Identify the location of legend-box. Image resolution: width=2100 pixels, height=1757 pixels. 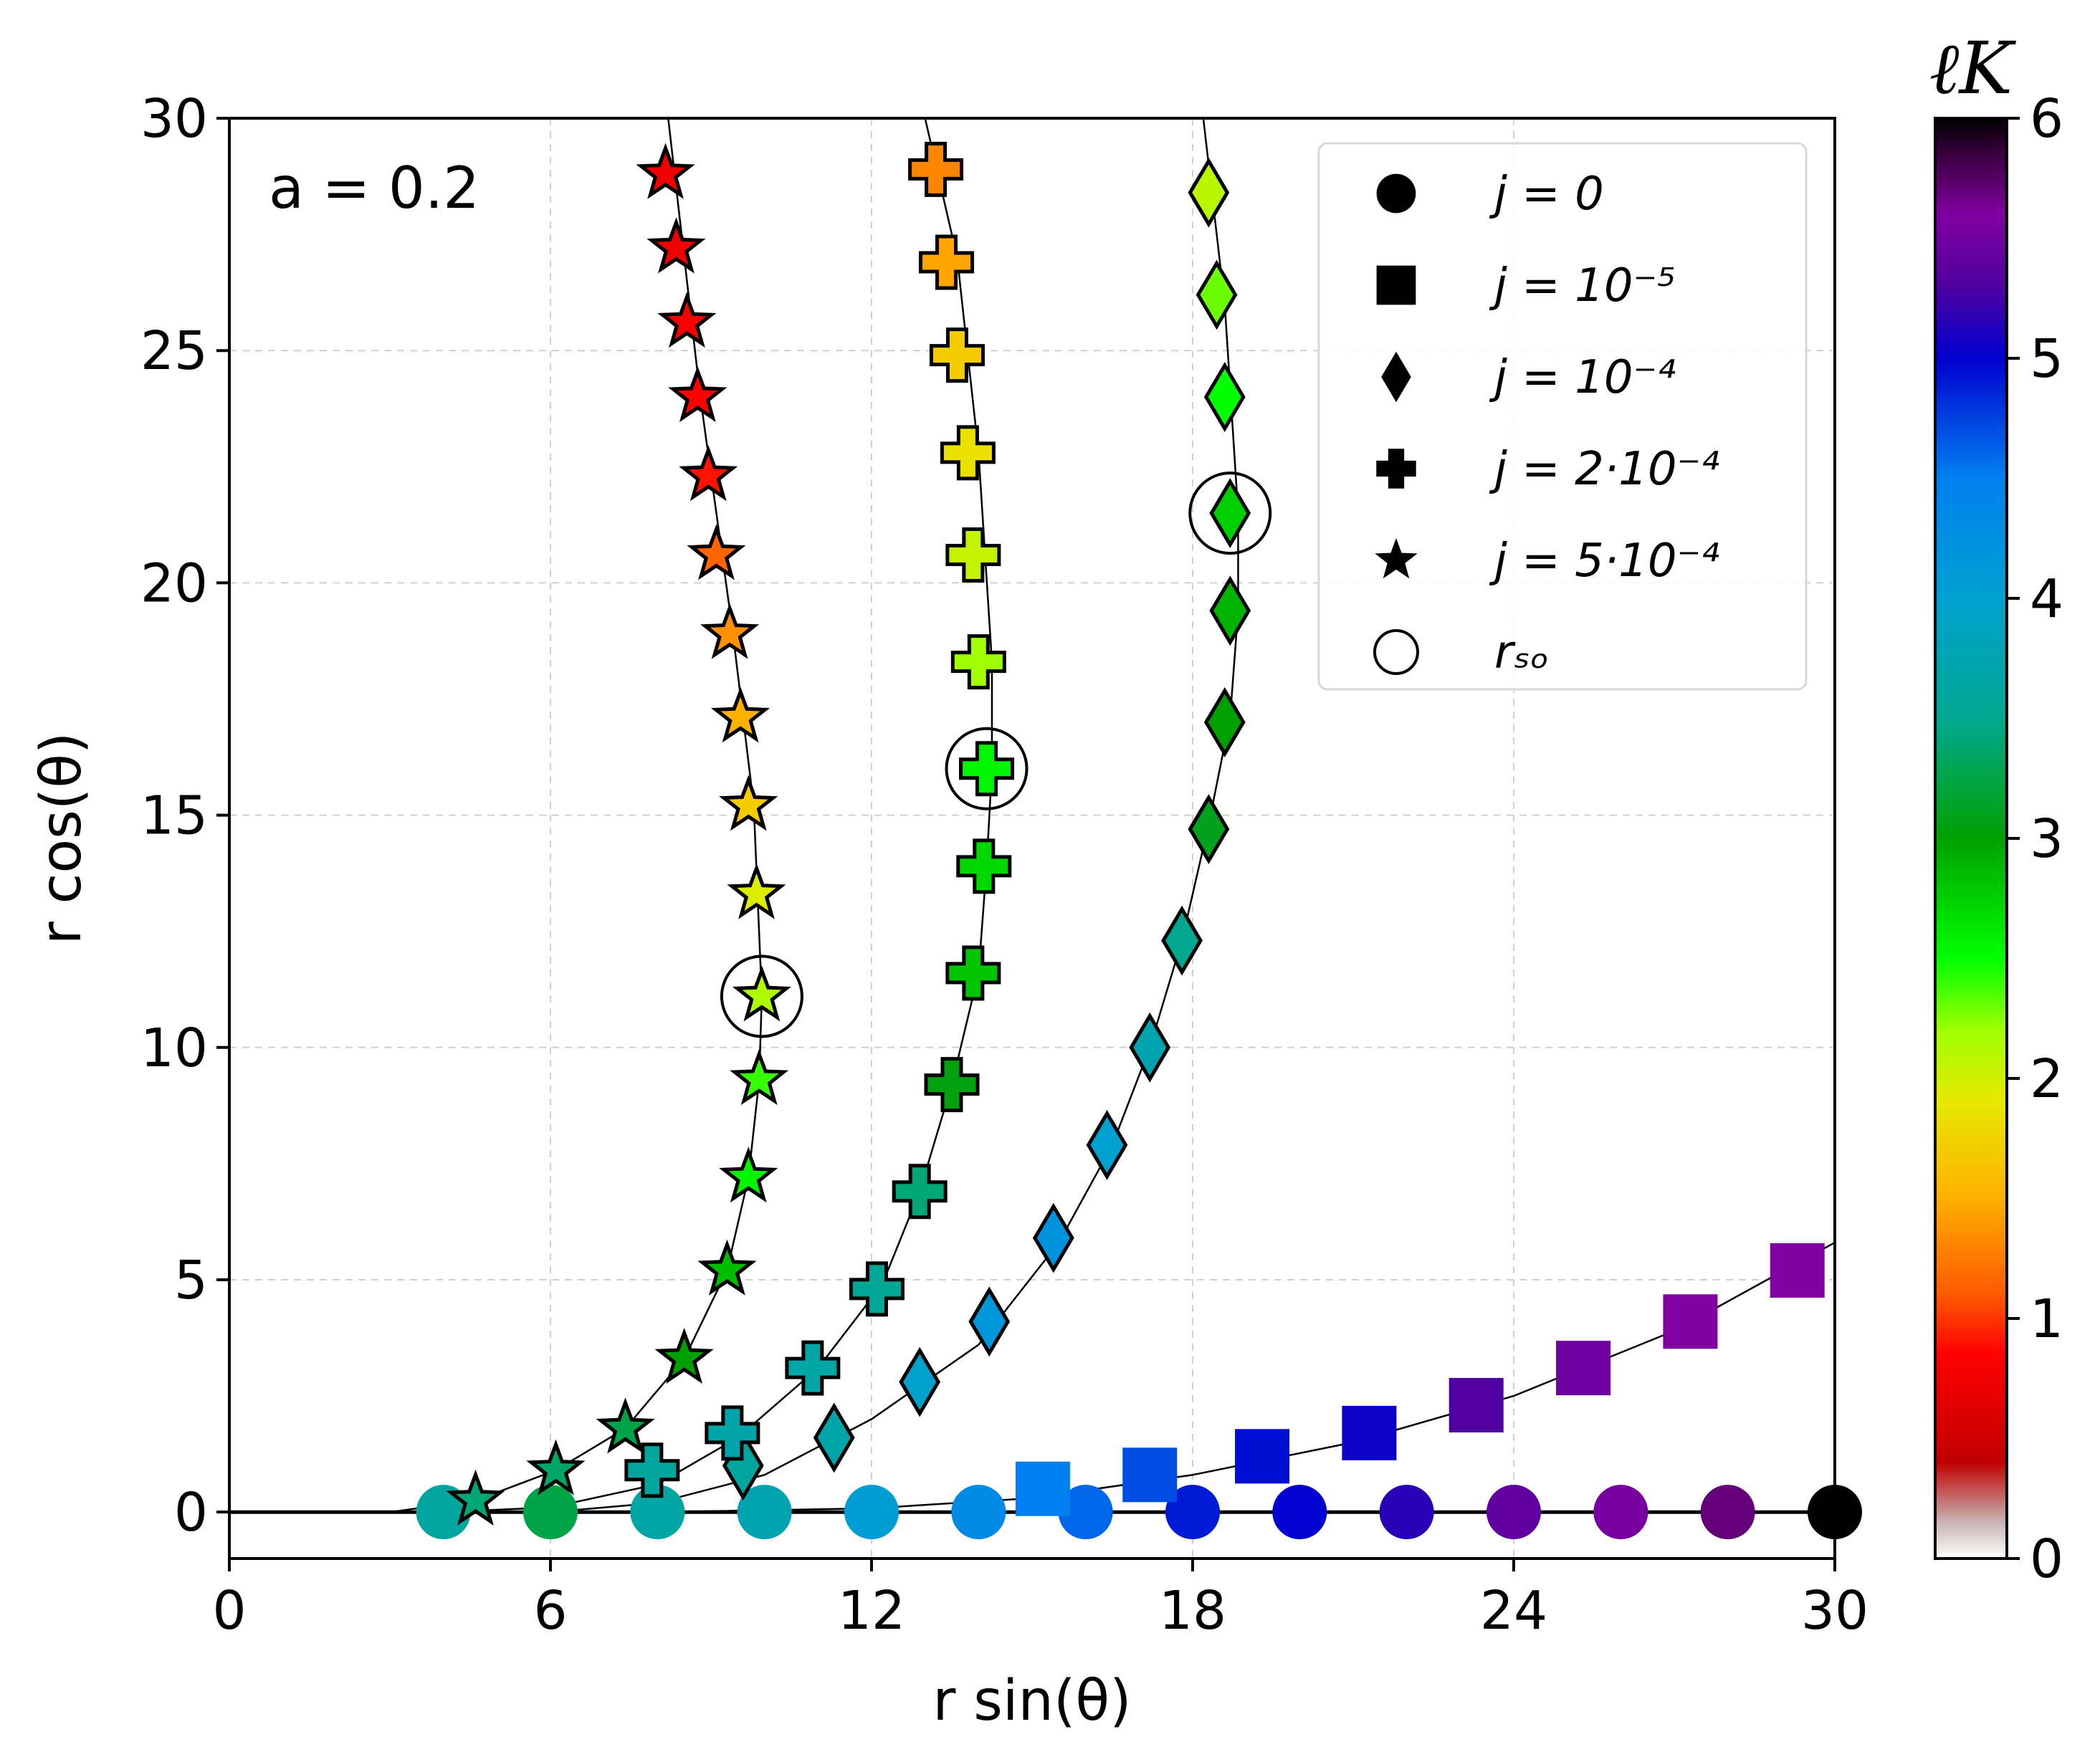
(1562, 417).